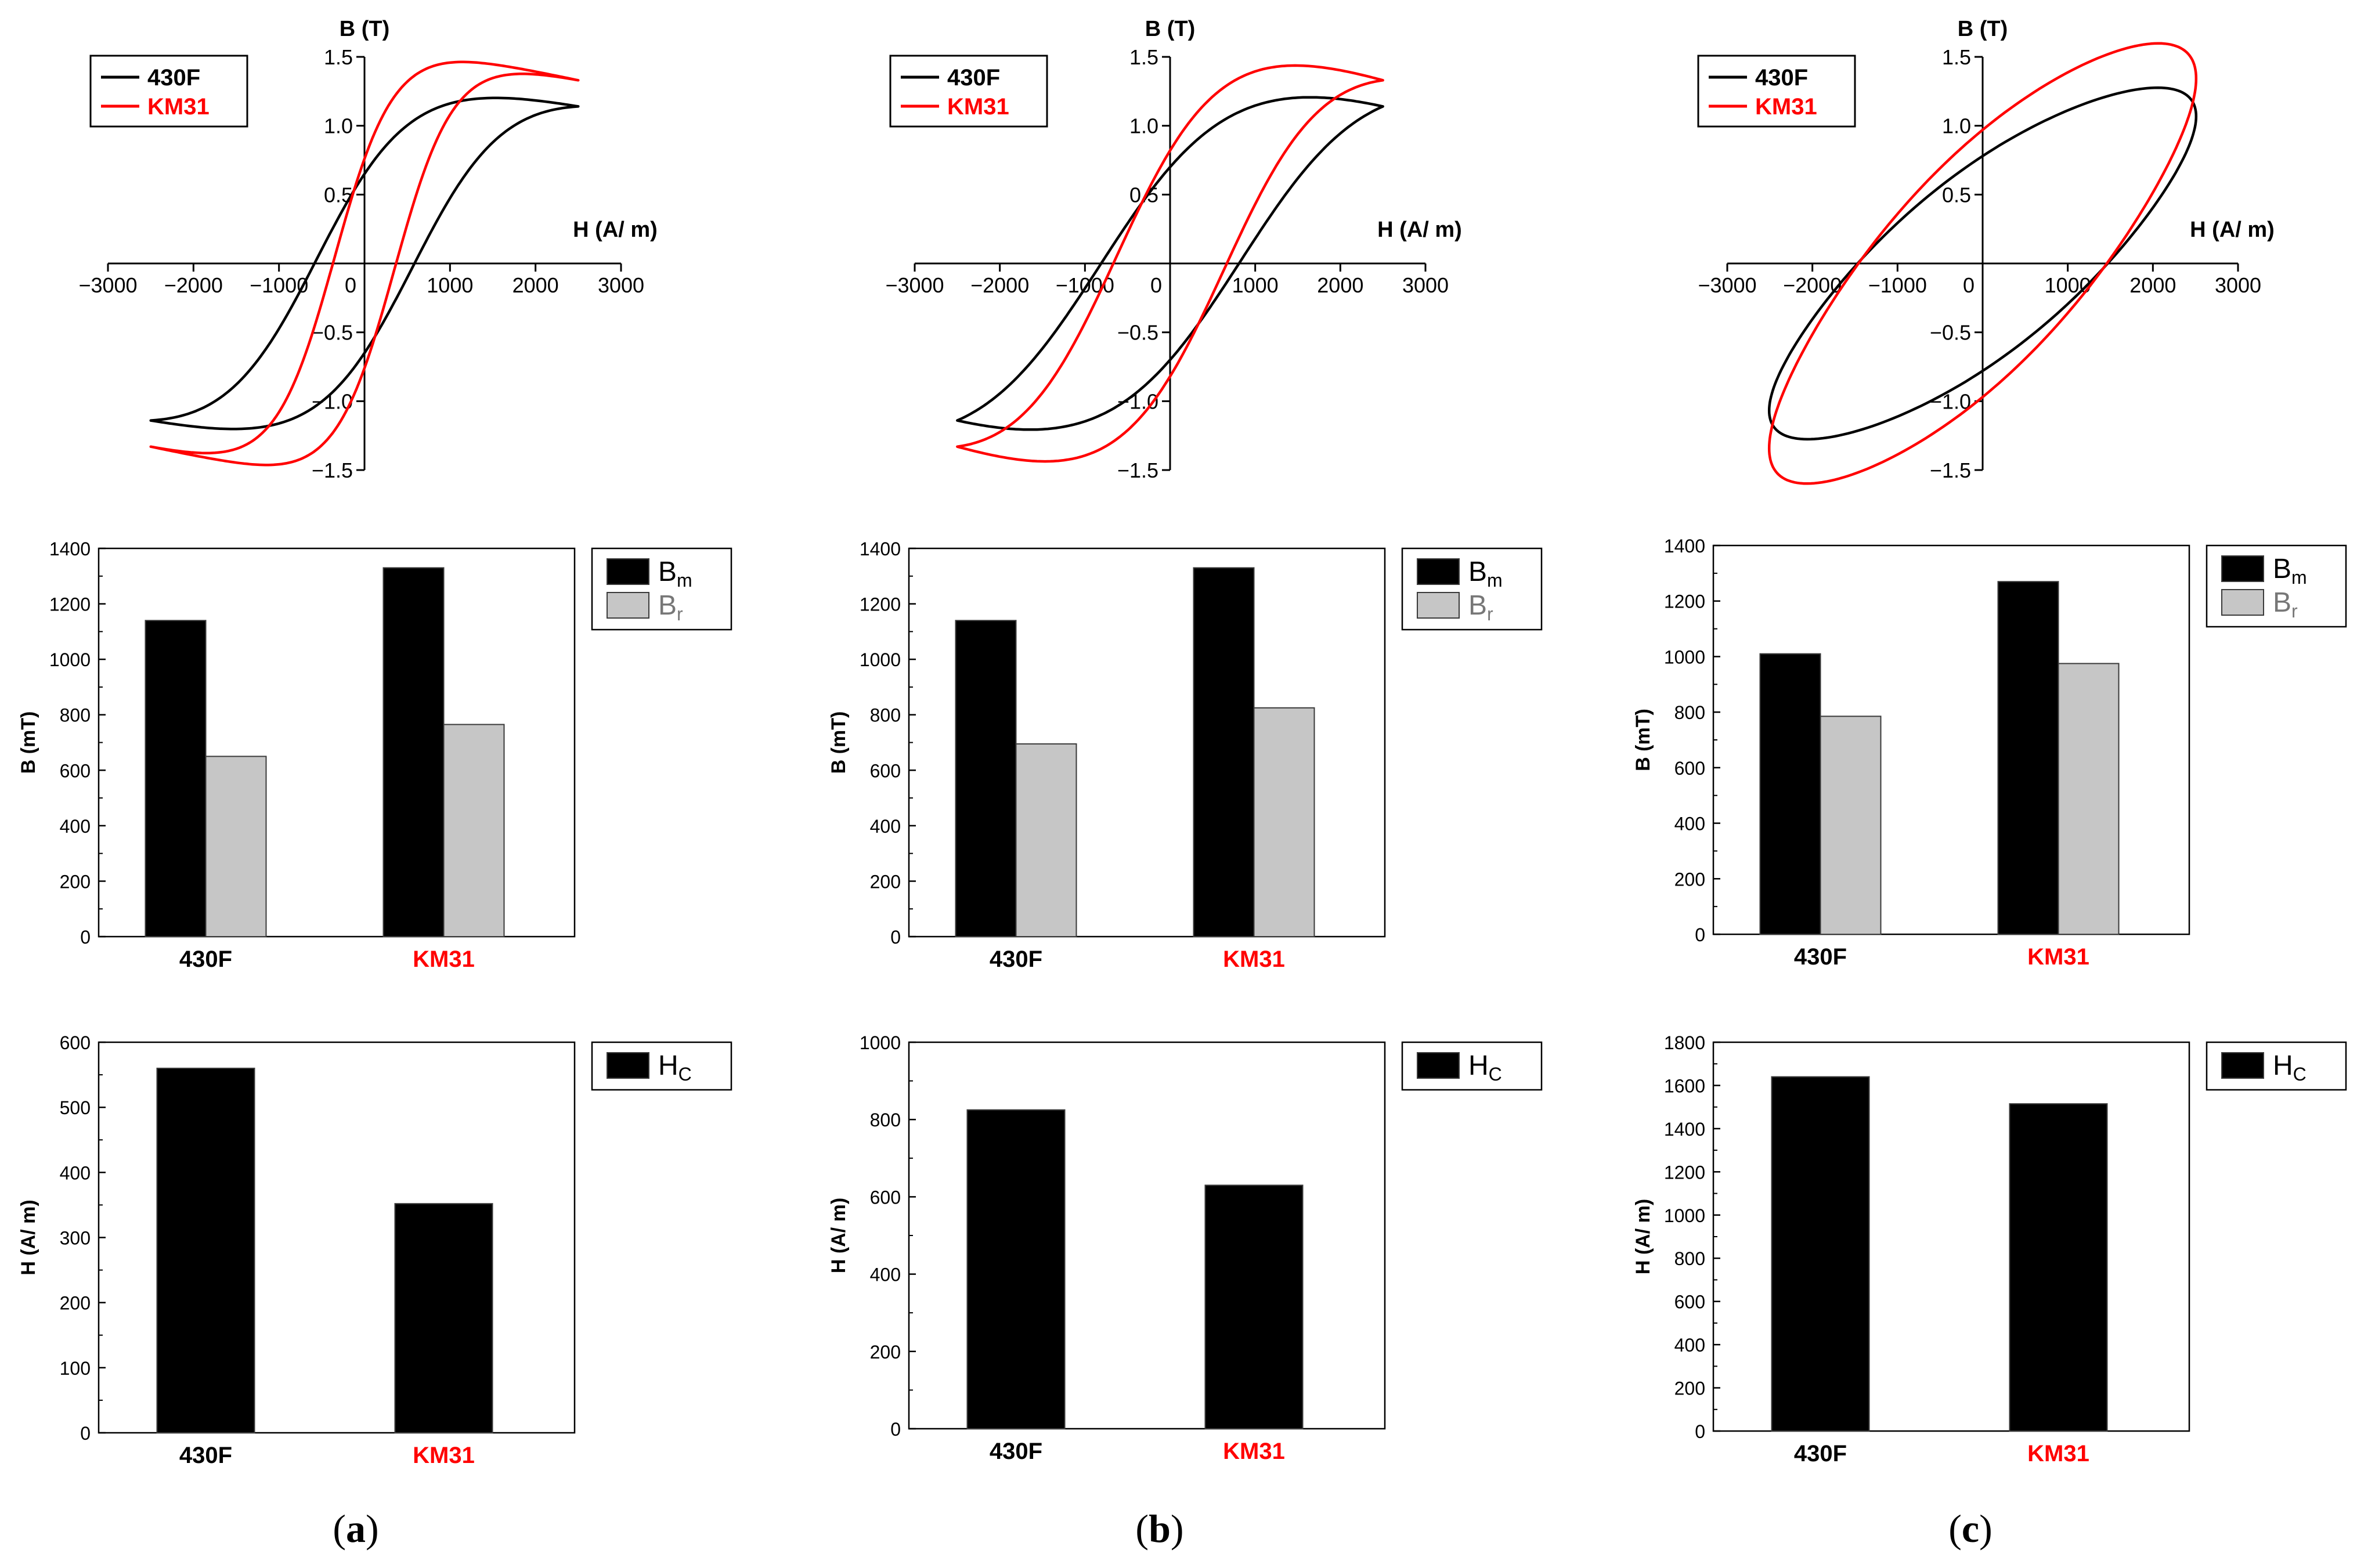  I want to click on y-tick-label: −0.5, so click(1951, 333).